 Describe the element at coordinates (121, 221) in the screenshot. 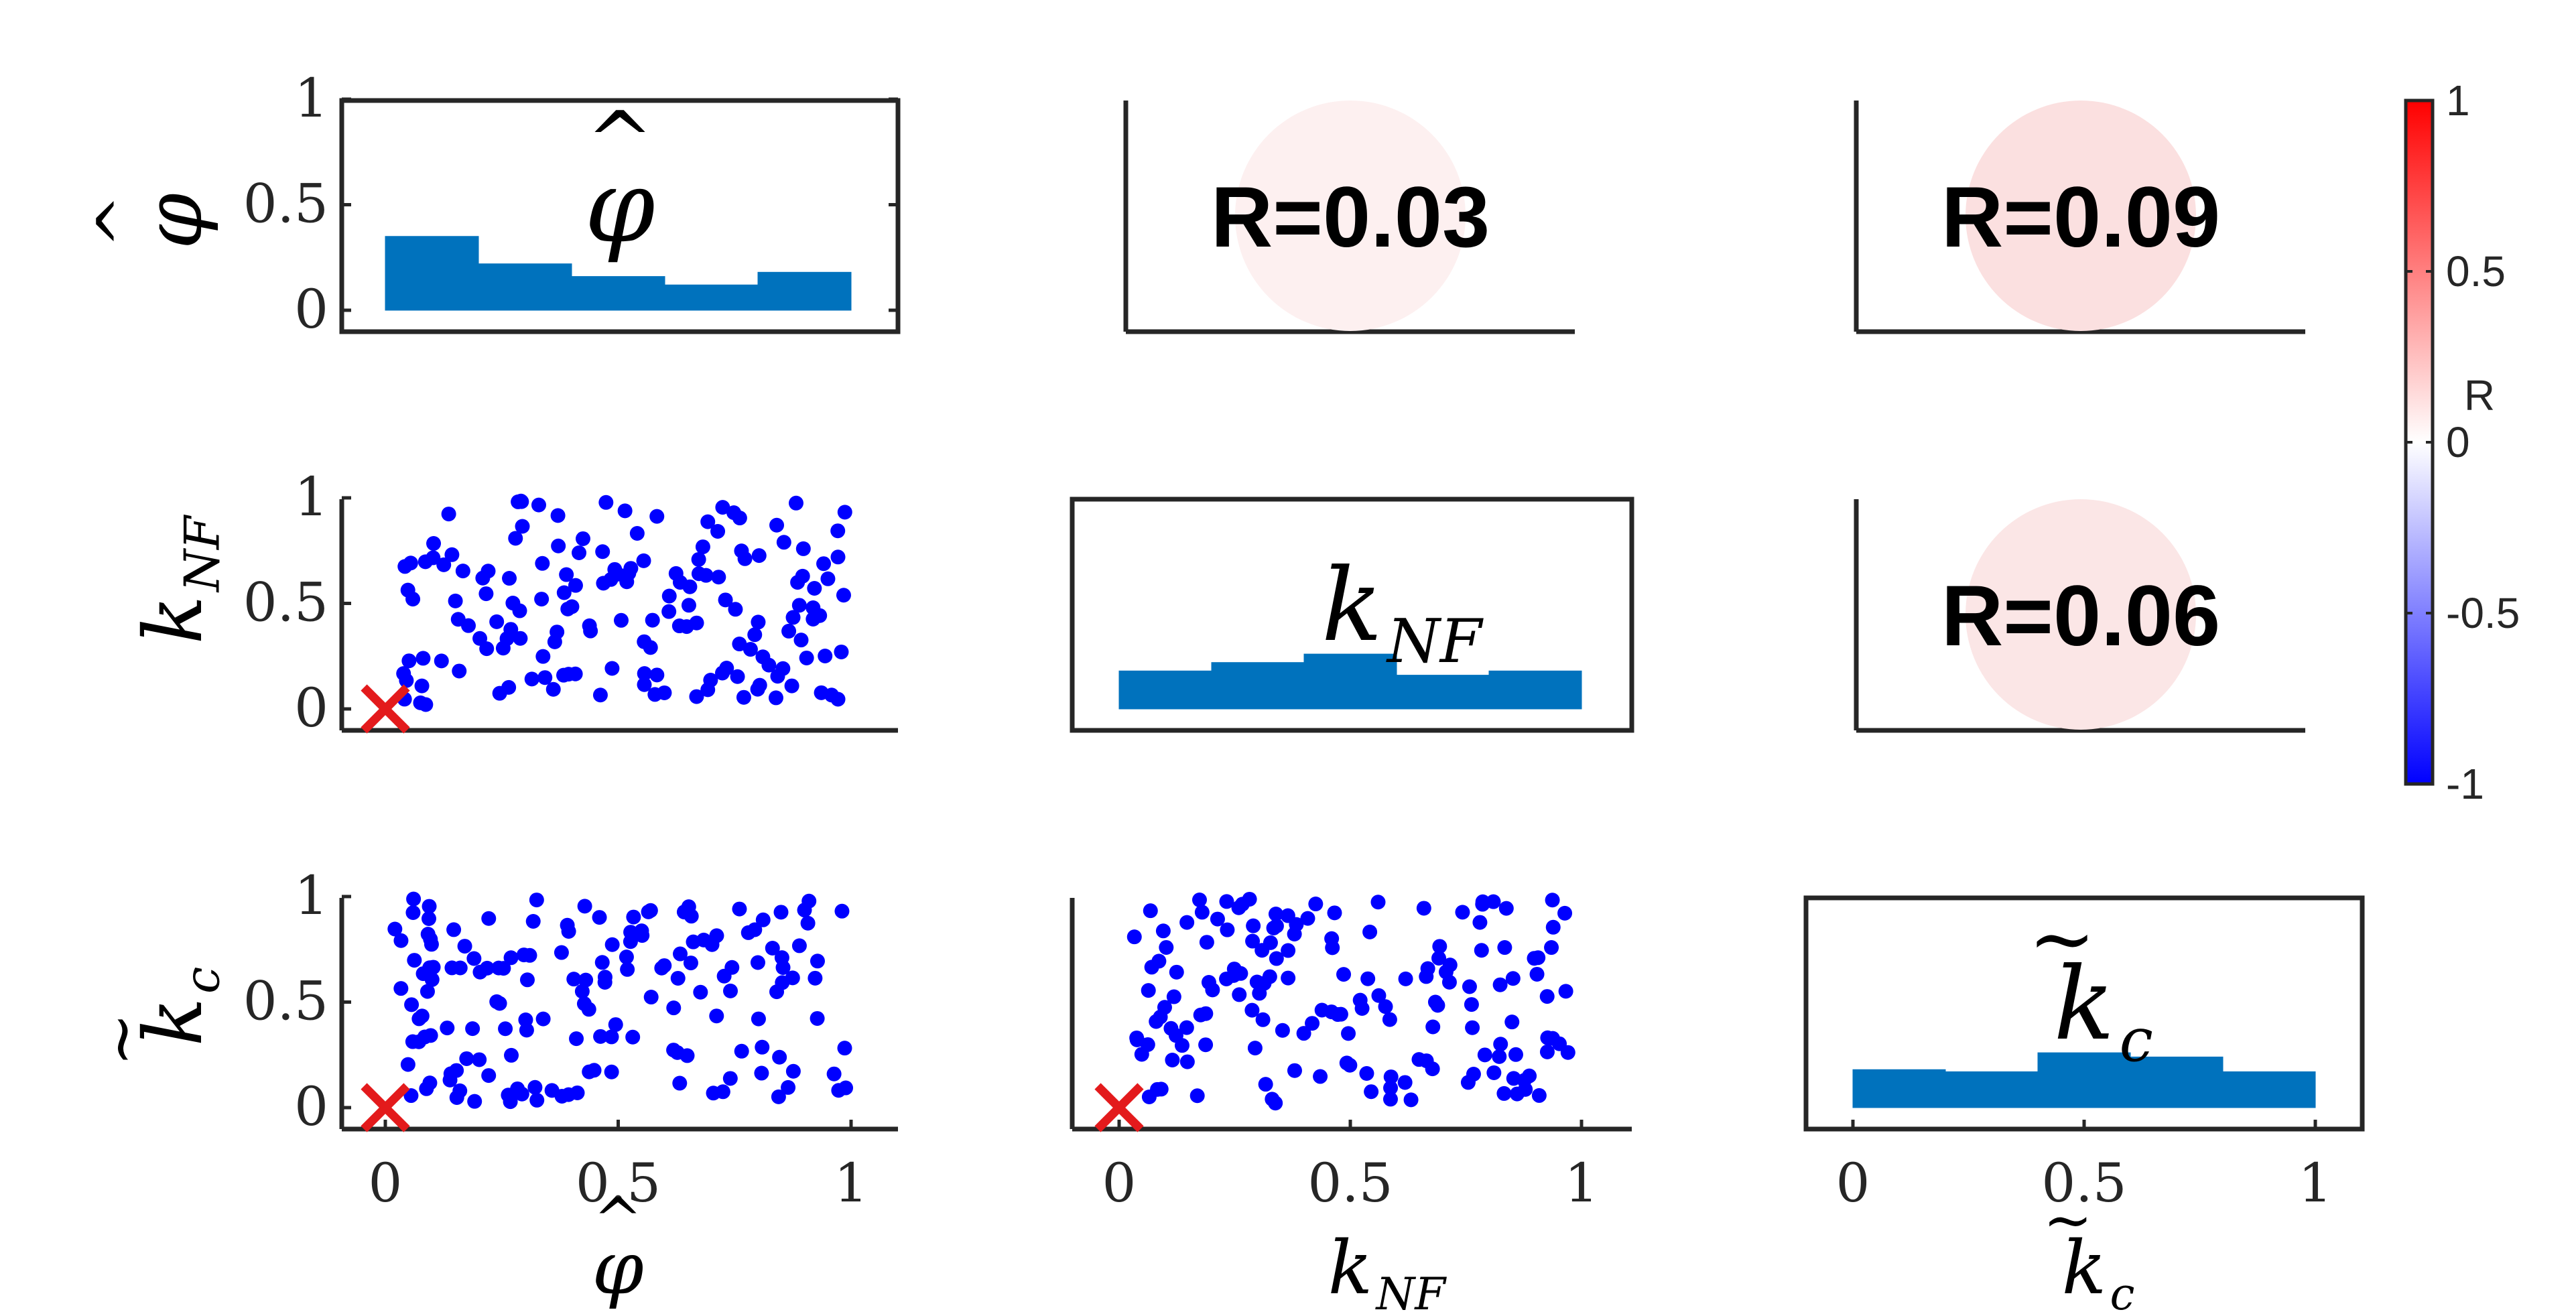

I see `y-axis-label-0-accent: ^` at that location.